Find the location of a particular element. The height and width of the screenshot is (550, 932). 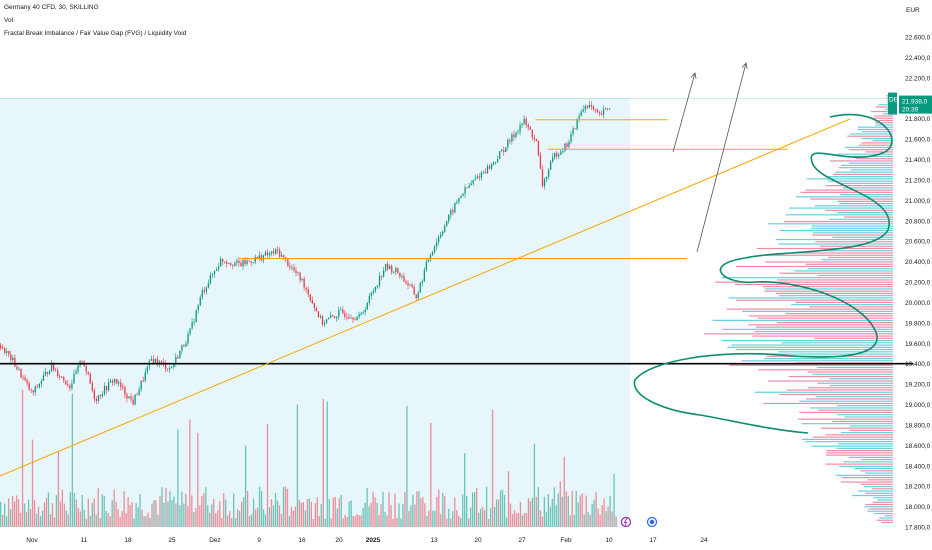

chart-symbol-title: Germany 40 CFD, 30, SKILLING is located at coordinates (51, 7).